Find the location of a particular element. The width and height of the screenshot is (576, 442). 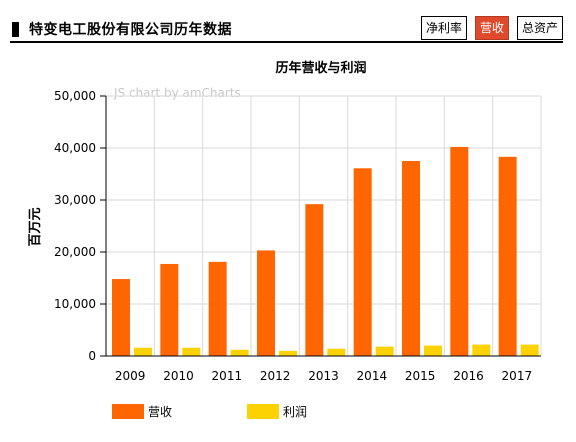

x-tick-label: 2015 is located at coordinates (420, 376).